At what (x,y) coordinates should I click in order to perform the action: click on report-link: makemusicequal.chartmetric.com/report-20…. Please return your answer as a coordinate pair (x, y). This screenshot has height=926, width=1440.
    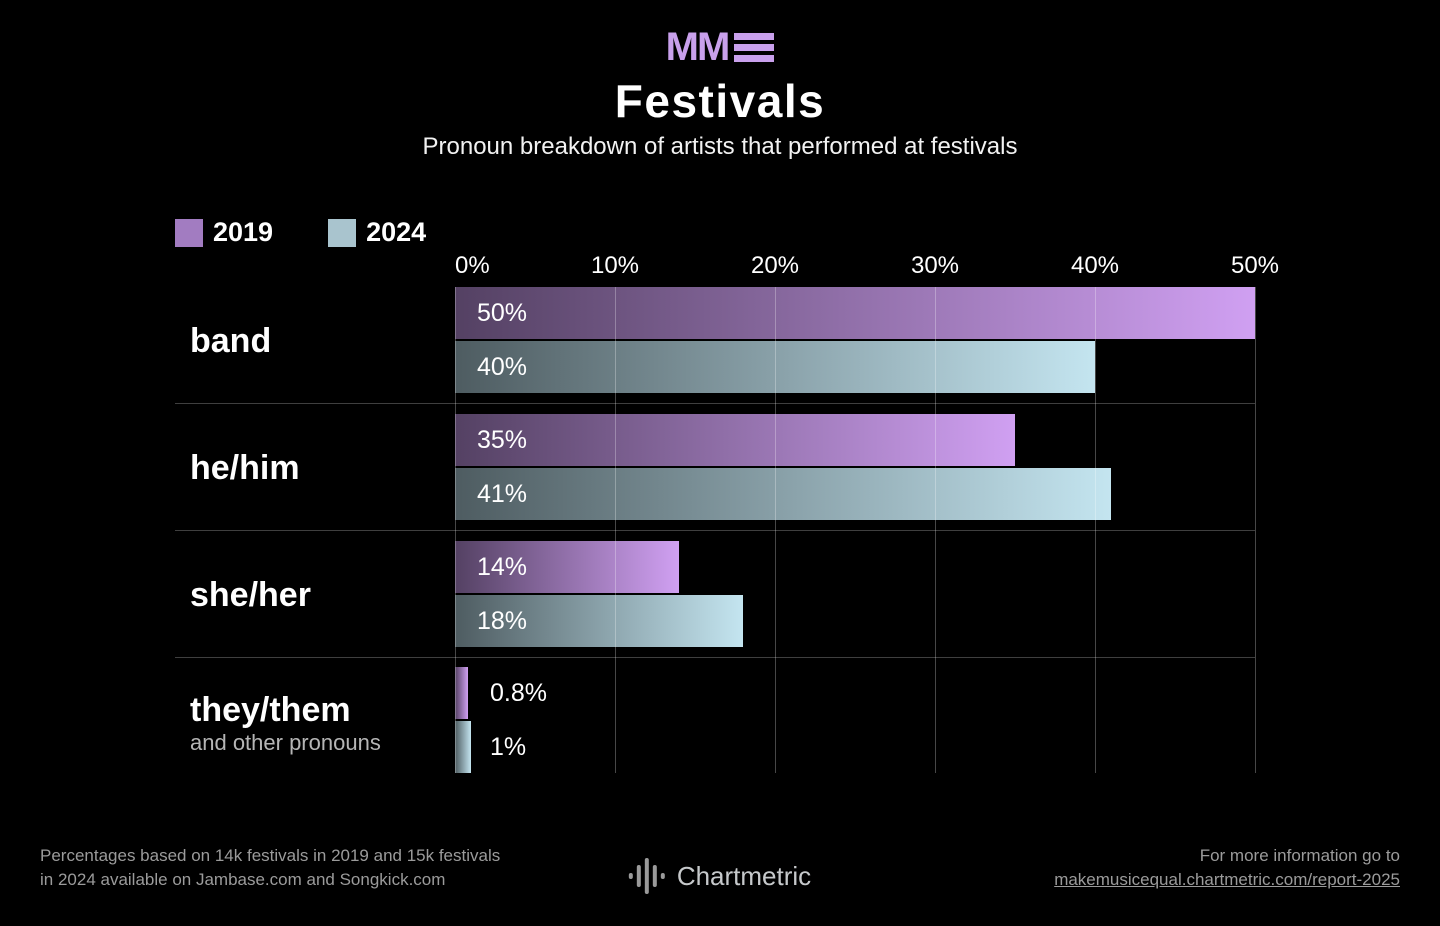
    Looking at the image, I should click on (1227, 879).